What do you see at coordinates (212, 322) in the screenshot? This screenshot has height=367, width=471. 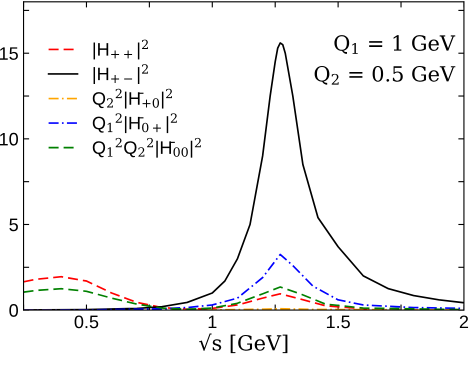 I see `x-tick-label: 1` at bounding box center [212, 322].